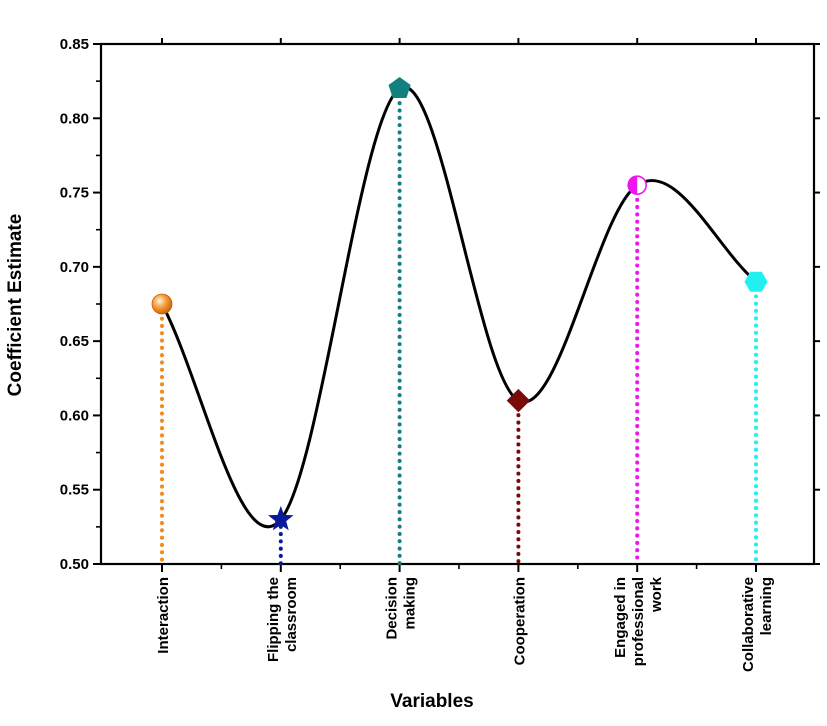  Describe the element at coordinates (399, 87) in the screenshot. I see `marker-pentagon` at that location.